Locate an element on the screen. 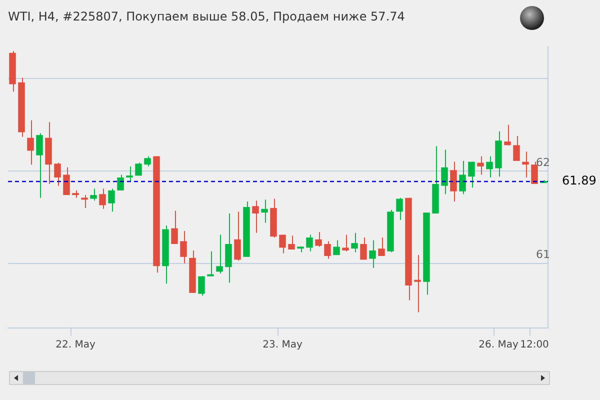  x-tick-label: 22. May is located at coordinates (76, 345).